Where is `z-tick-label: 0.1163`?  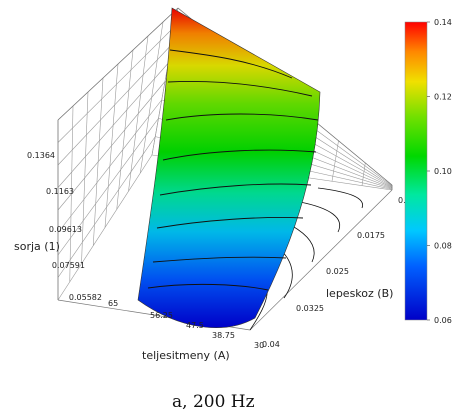
z-tick-label: 0.1163 is located at coordinates (60, 191).